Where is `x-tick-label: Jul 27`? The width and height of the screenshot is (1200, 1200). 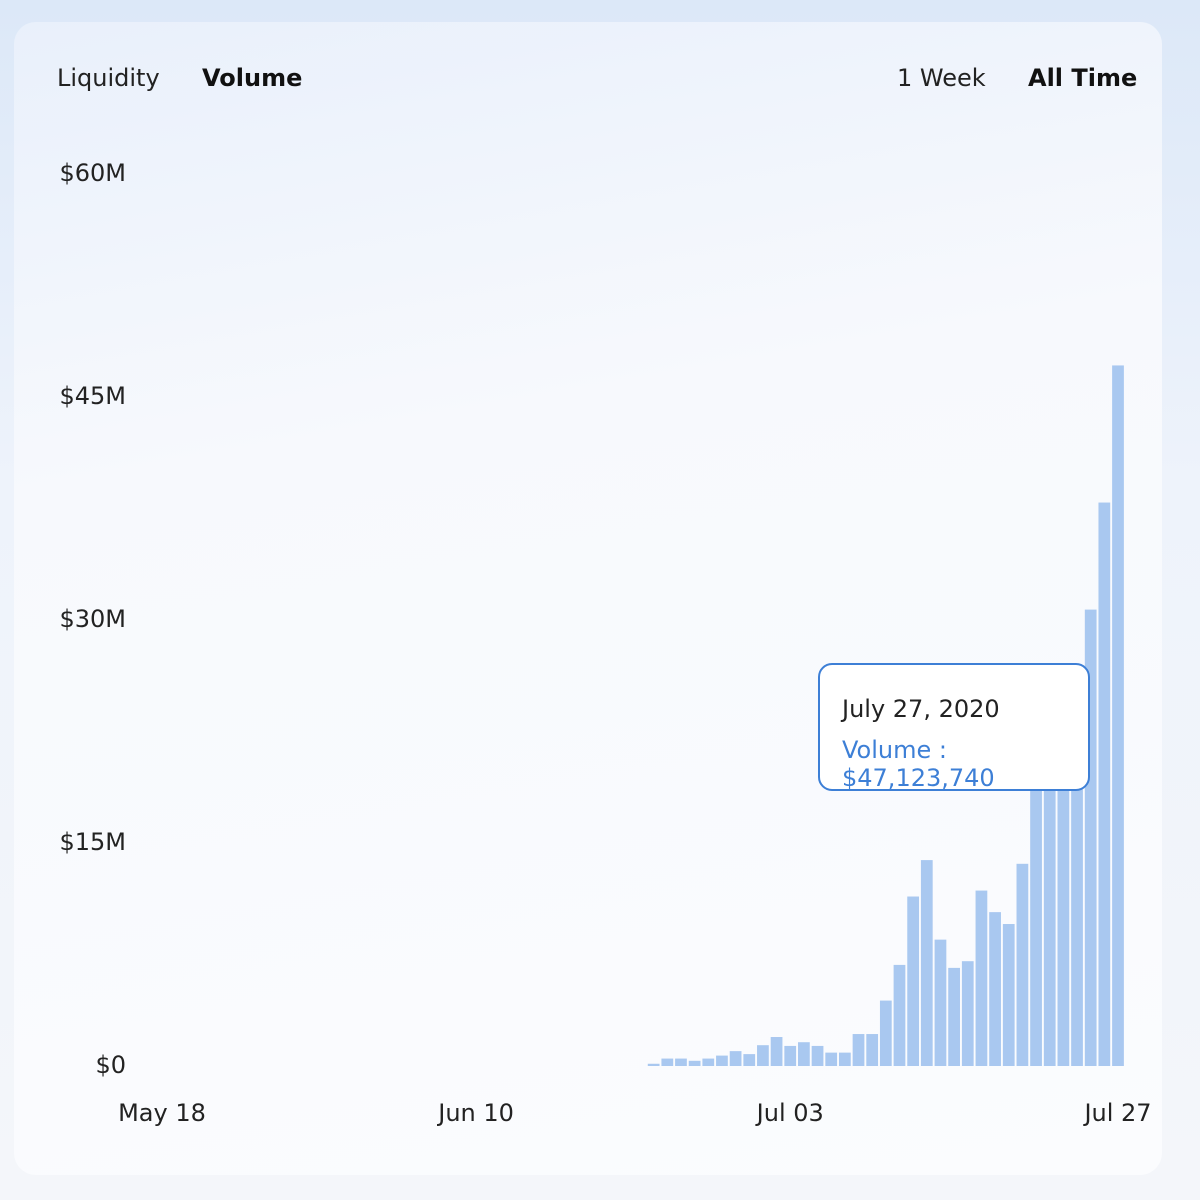
x-tick-label: Jul 27 is located at coordinates (1116, 1113).